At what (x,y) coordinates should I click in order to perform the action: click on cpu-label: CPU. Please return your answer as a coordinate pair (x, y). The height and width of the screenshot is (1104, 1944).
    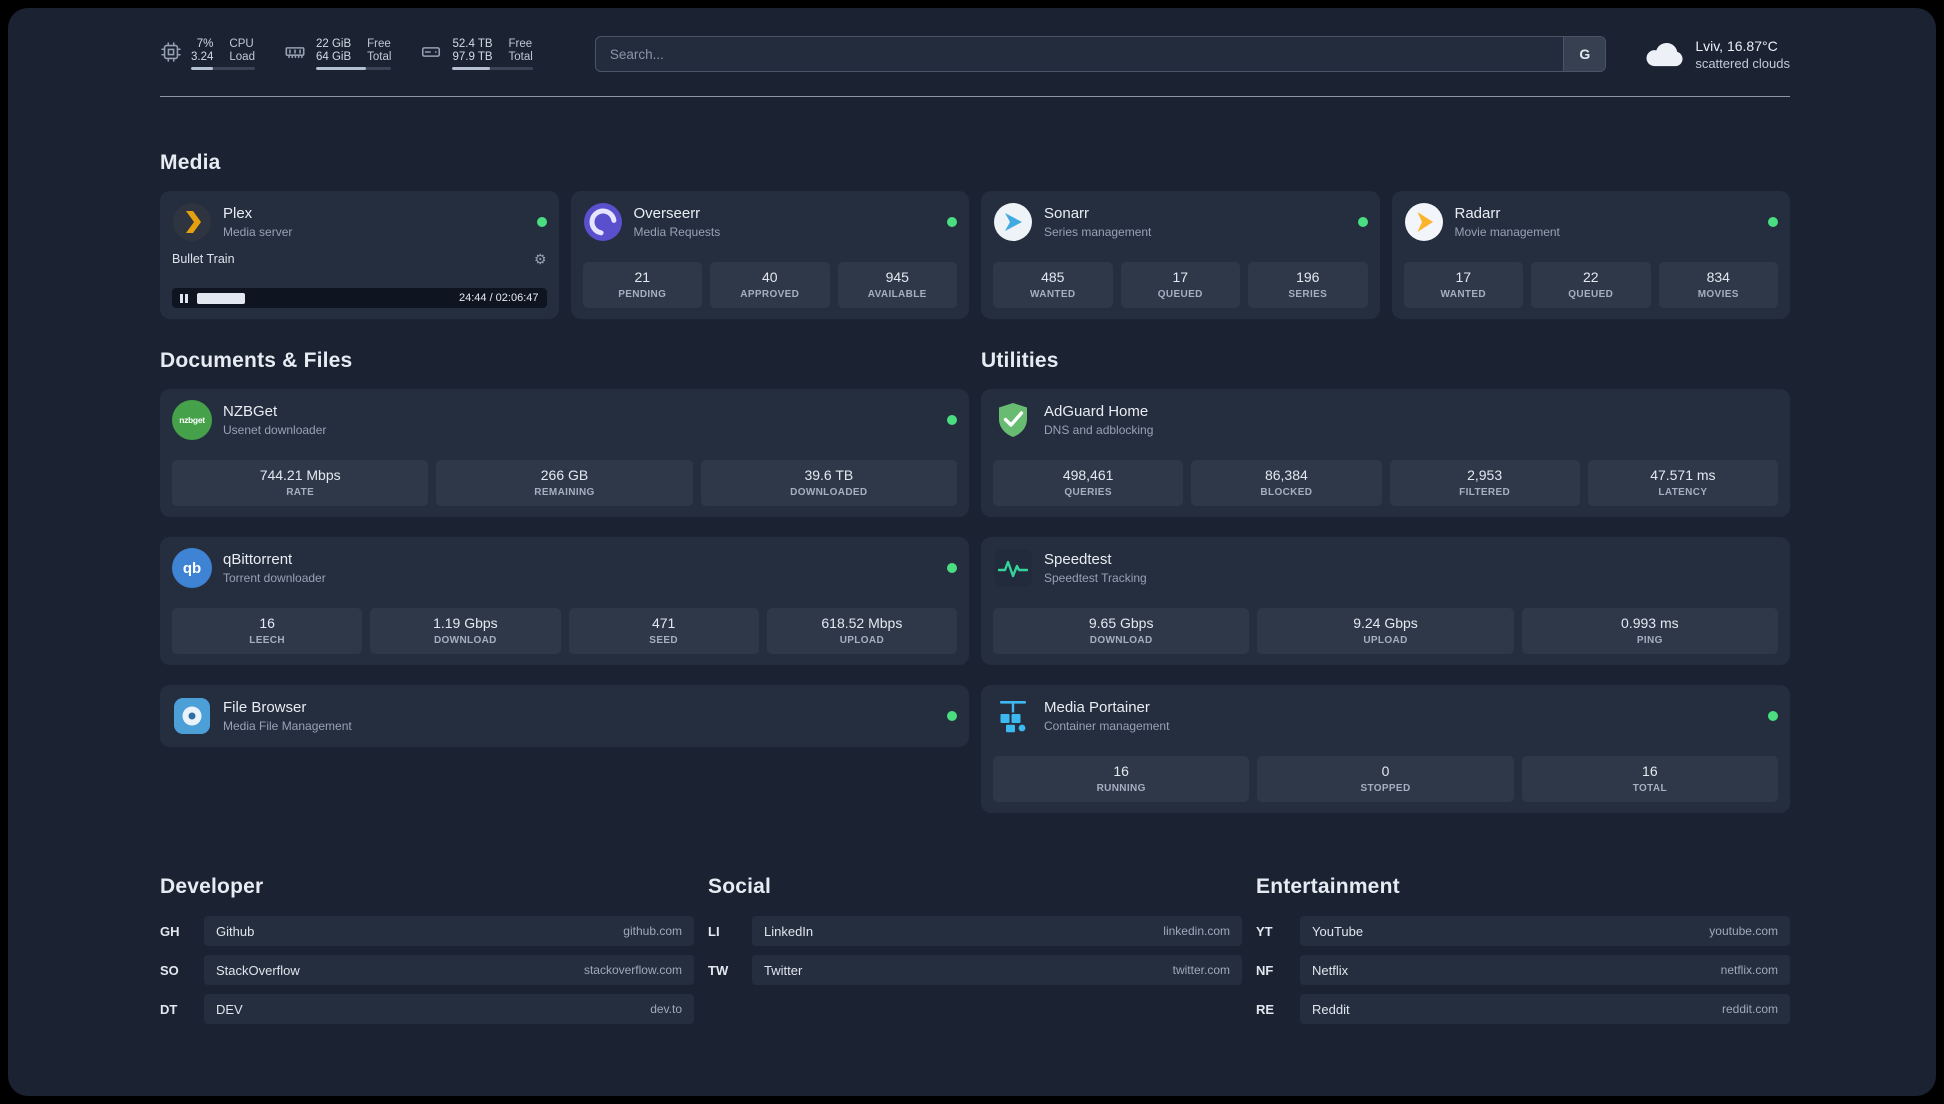
    Looking at the image, I should click on (241, 44).